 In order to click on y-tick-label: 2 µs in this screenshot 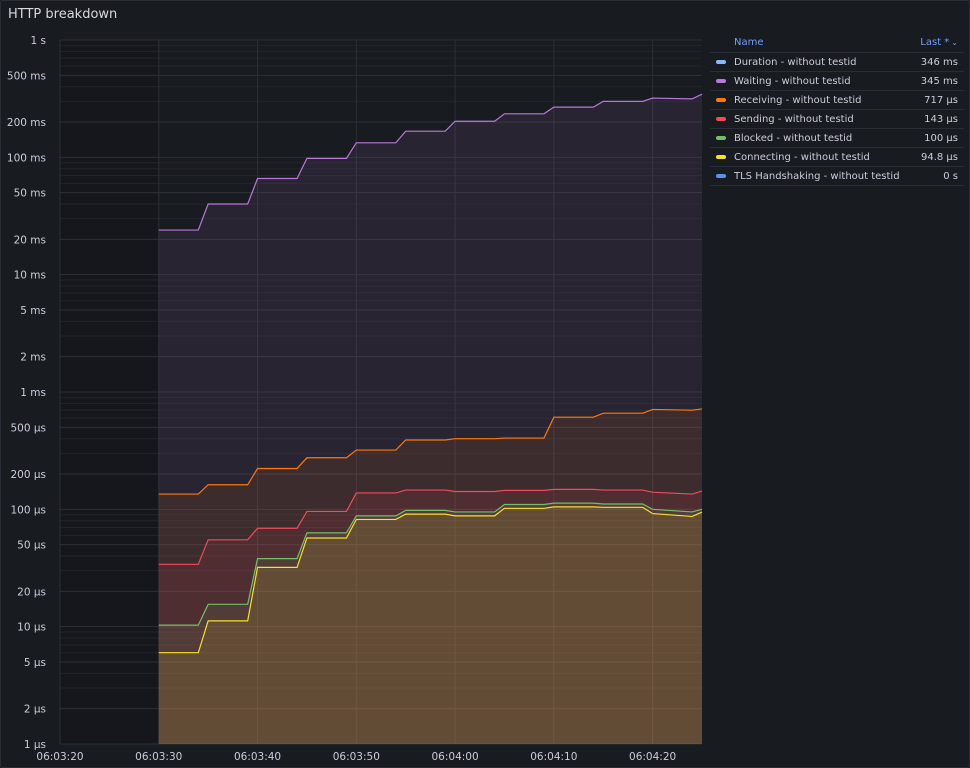, I will do `click(35, 710)`.